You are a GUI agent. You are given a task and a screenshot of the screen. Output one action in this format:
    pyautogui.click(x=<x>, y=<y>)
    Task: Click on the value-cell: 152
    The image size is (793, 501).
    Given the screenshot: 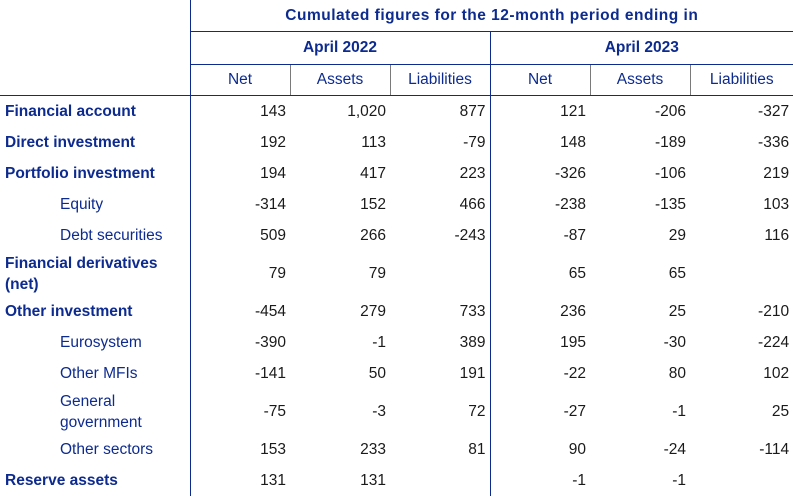 What is the action you would take?
    pyautogui.click(x=373, y=204)
    